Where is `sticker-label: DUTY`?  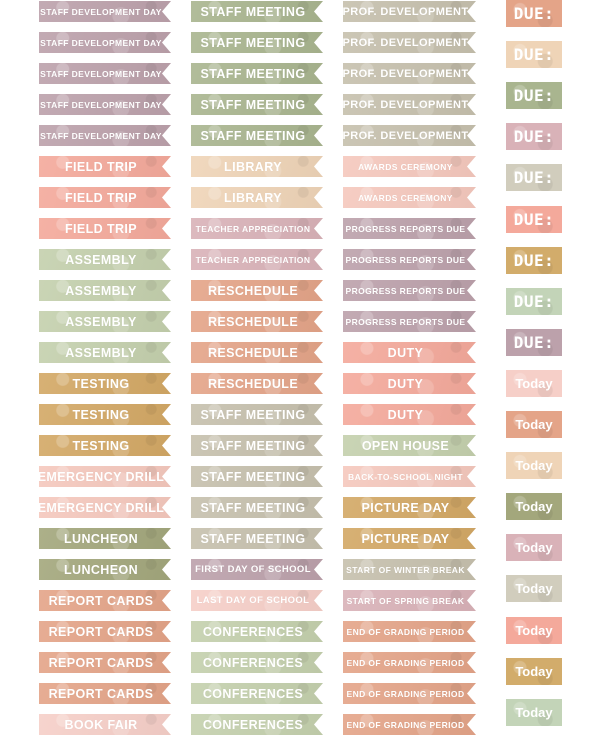
sticker-label: DUTY is located at coordinates (405, 383).